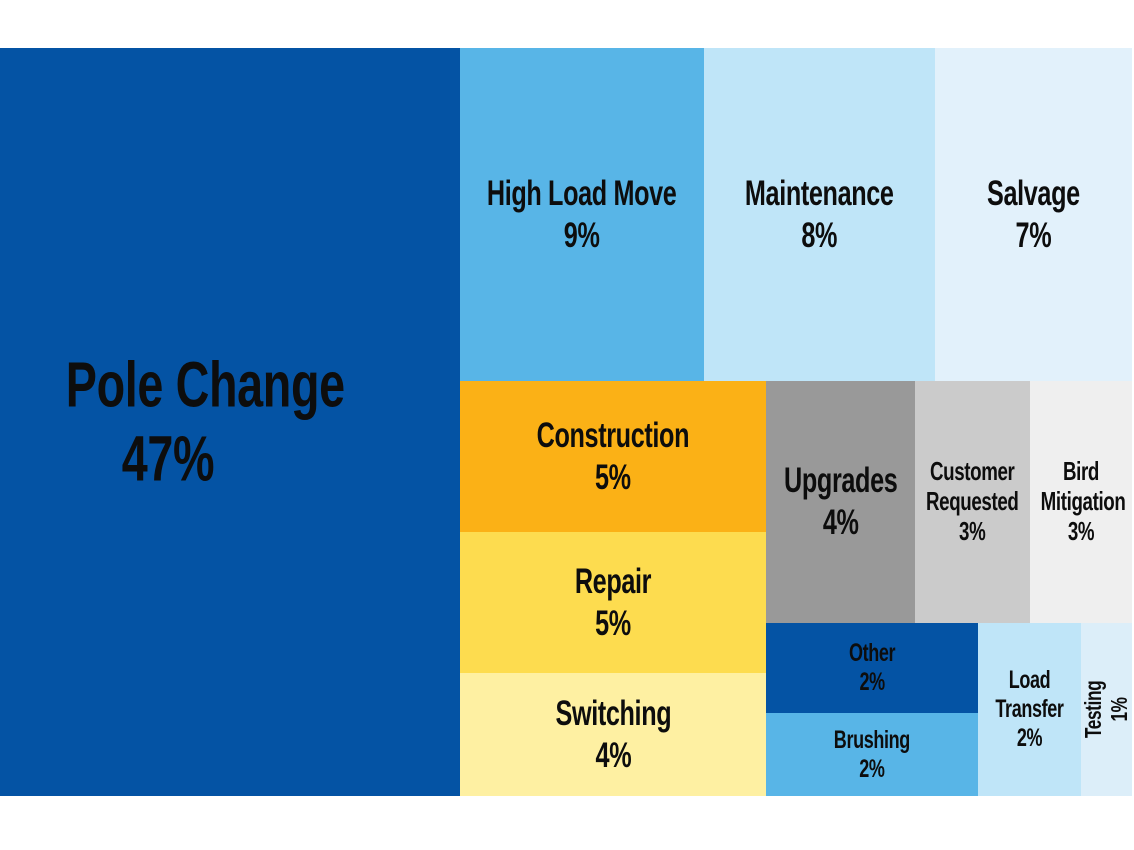 The image size is (1134, 850). I want to click on tile-category-label: Testing, so click(1094, 709).